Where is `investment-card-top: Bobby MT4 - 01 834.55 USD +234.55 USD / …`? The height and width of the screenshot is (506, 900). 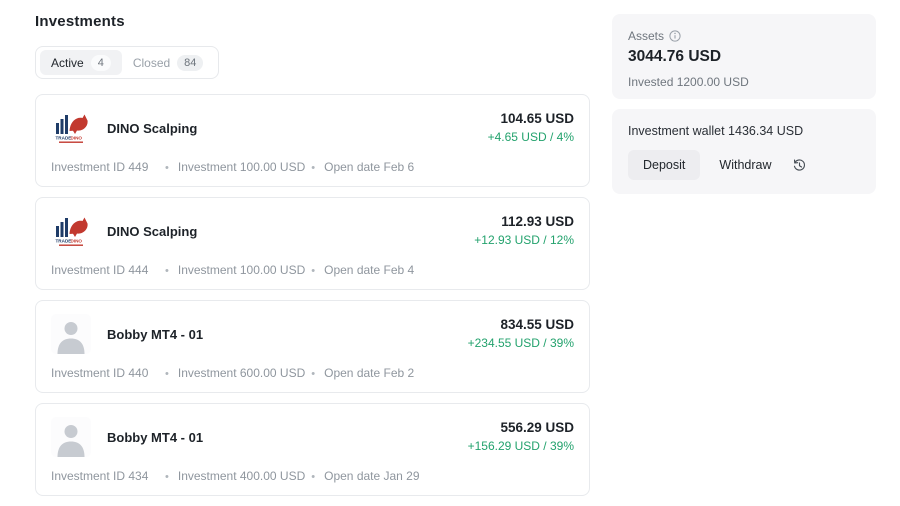
investment-card-top: Bobby MT4 - 01 834.55 USD +234.55 USD / … is located at coordinates (312, 334).